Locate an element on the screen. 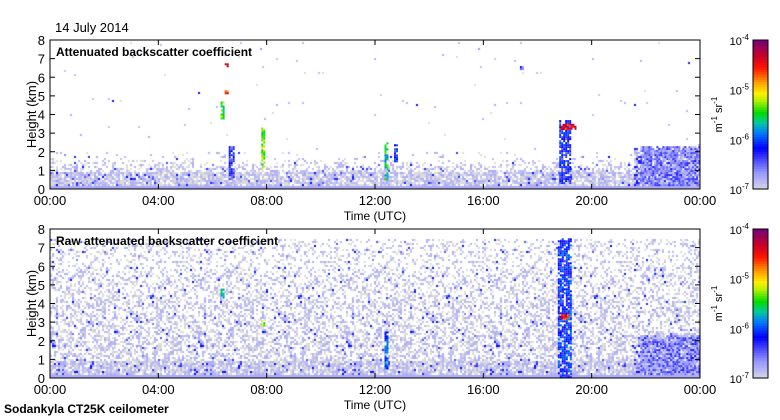 The height and width of the screenshot is (420, 780). x-axis-label: Time (UTC) is located at coordinates (375, 405).